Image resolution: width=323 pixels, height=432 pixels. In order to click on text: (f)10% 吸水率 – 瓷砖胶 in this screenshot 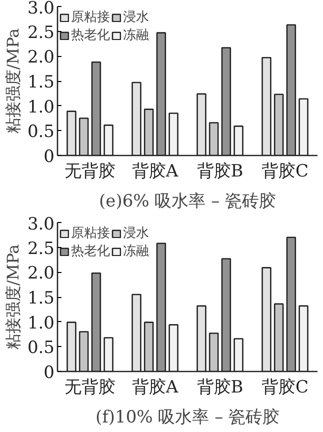, I will do `click(187, 418)`.